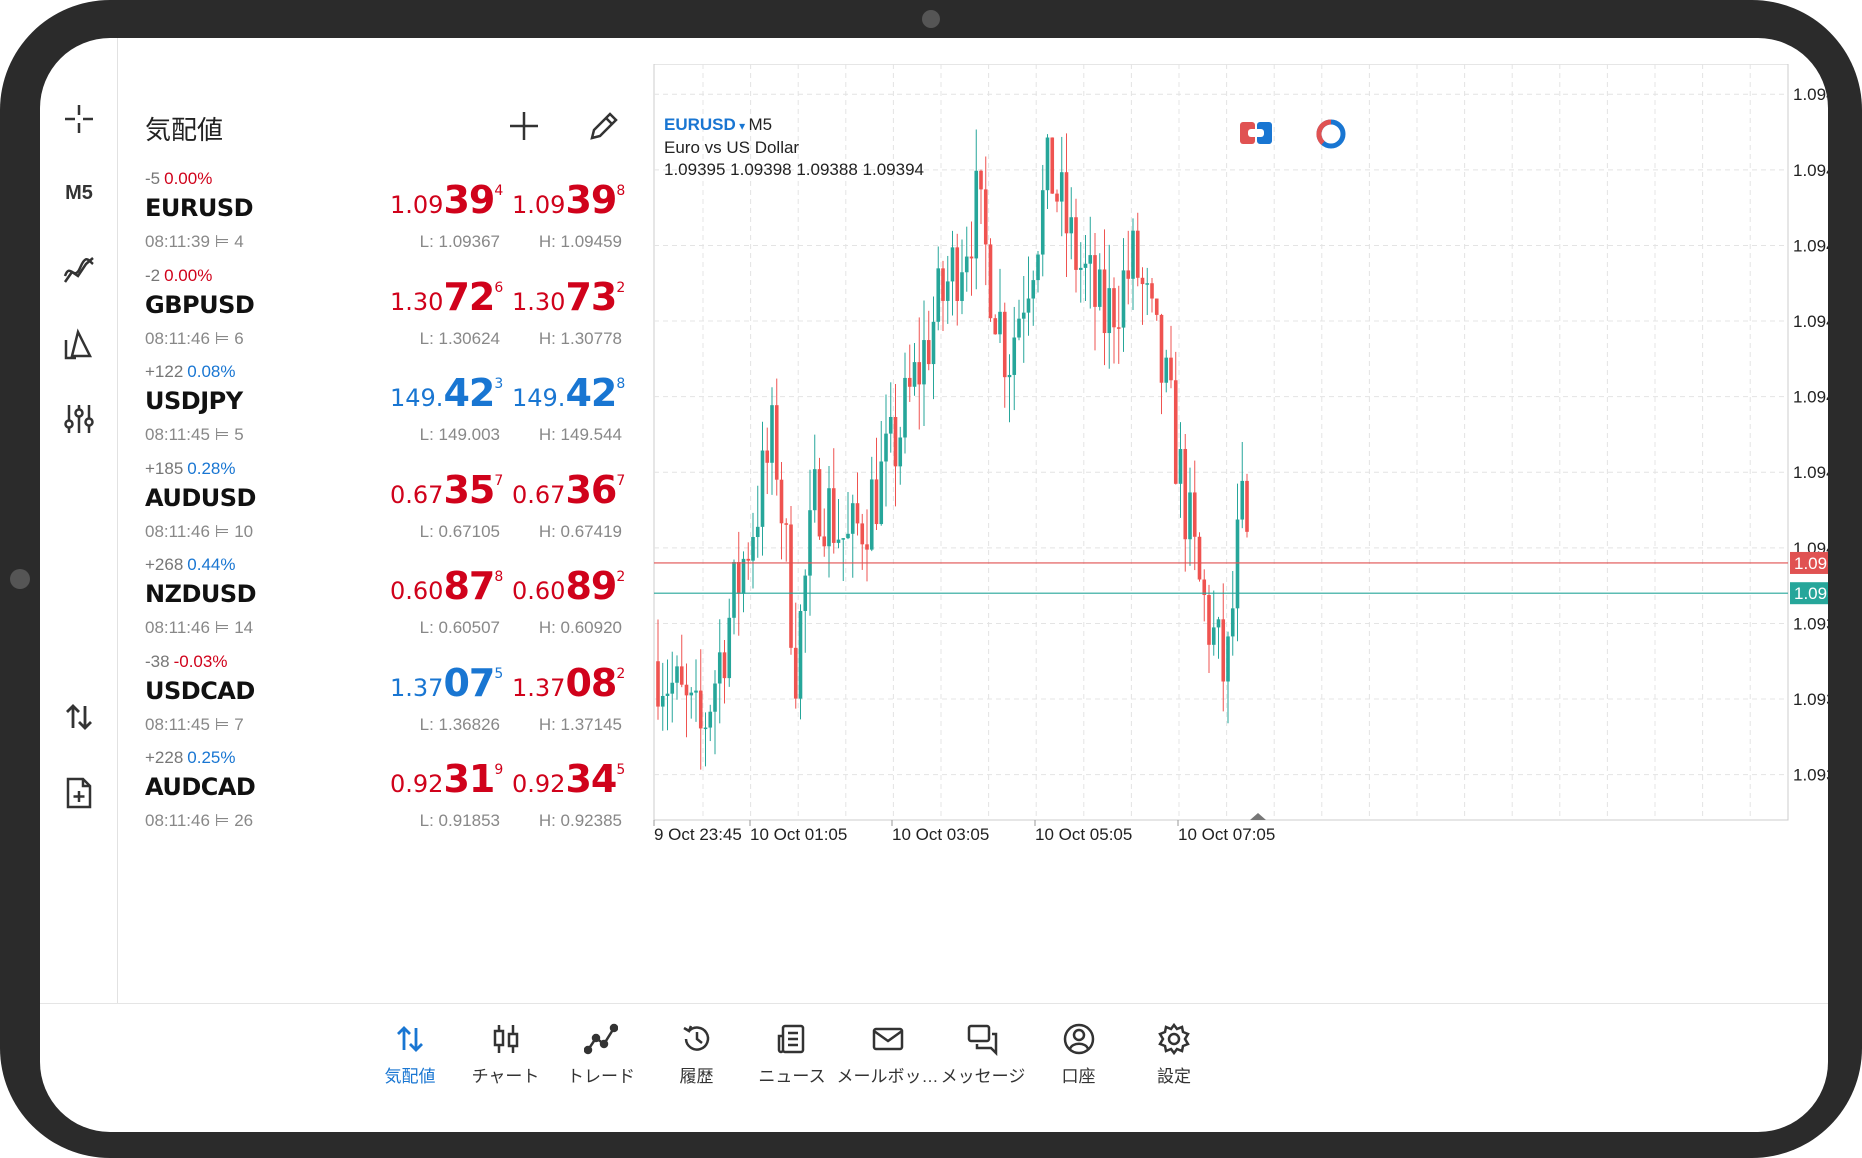 The width and height of the screenshot is (1862, 1158). Describe the element at coordinates (1811, 563) in the screenshot. I see `ask-label: 1.09398` at that location.